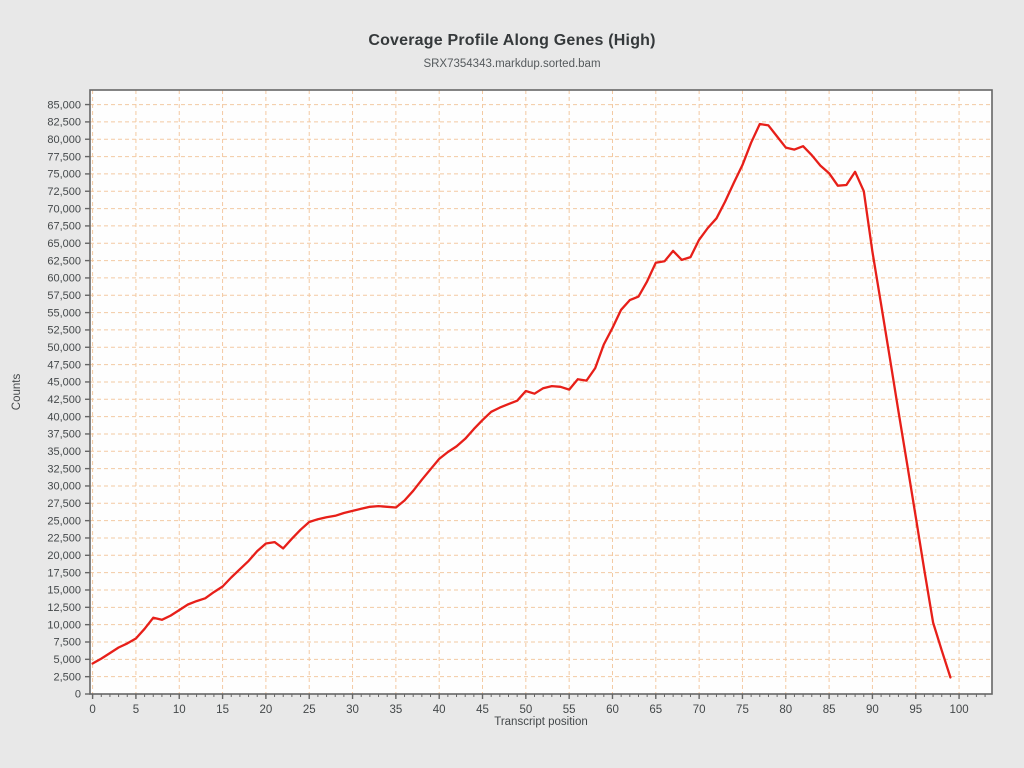 Image resolution: width=1024 pixels, height=768 pixels. What do you see at coordinates (309, 710) in the screenshot?
I see `x-tick-label: 25` at bounding box center [309, 710].